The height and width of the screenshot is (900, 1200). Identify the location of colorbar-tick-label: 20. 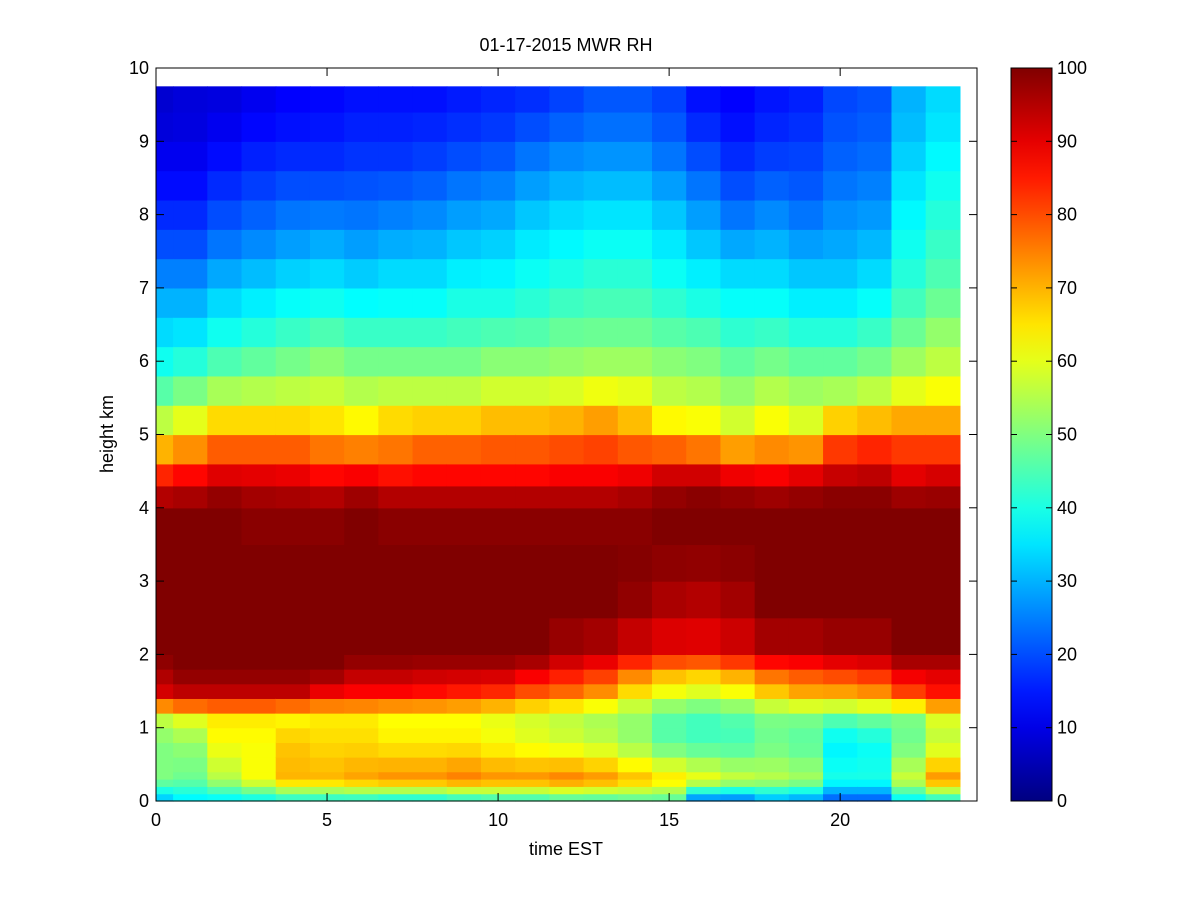
(1067, 654).